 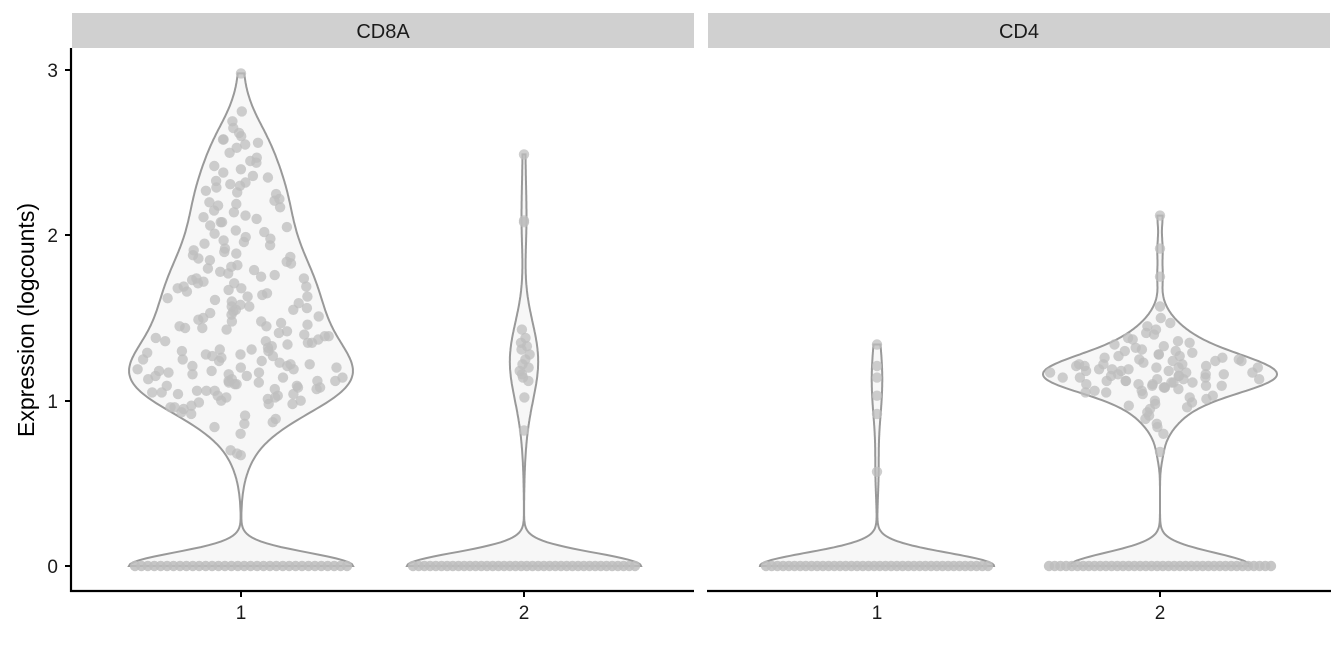 What do you see at coordinates (52, 567) in the screenshot?
I see `y-tick-label-0: 0` at bounding box center [52, 567].